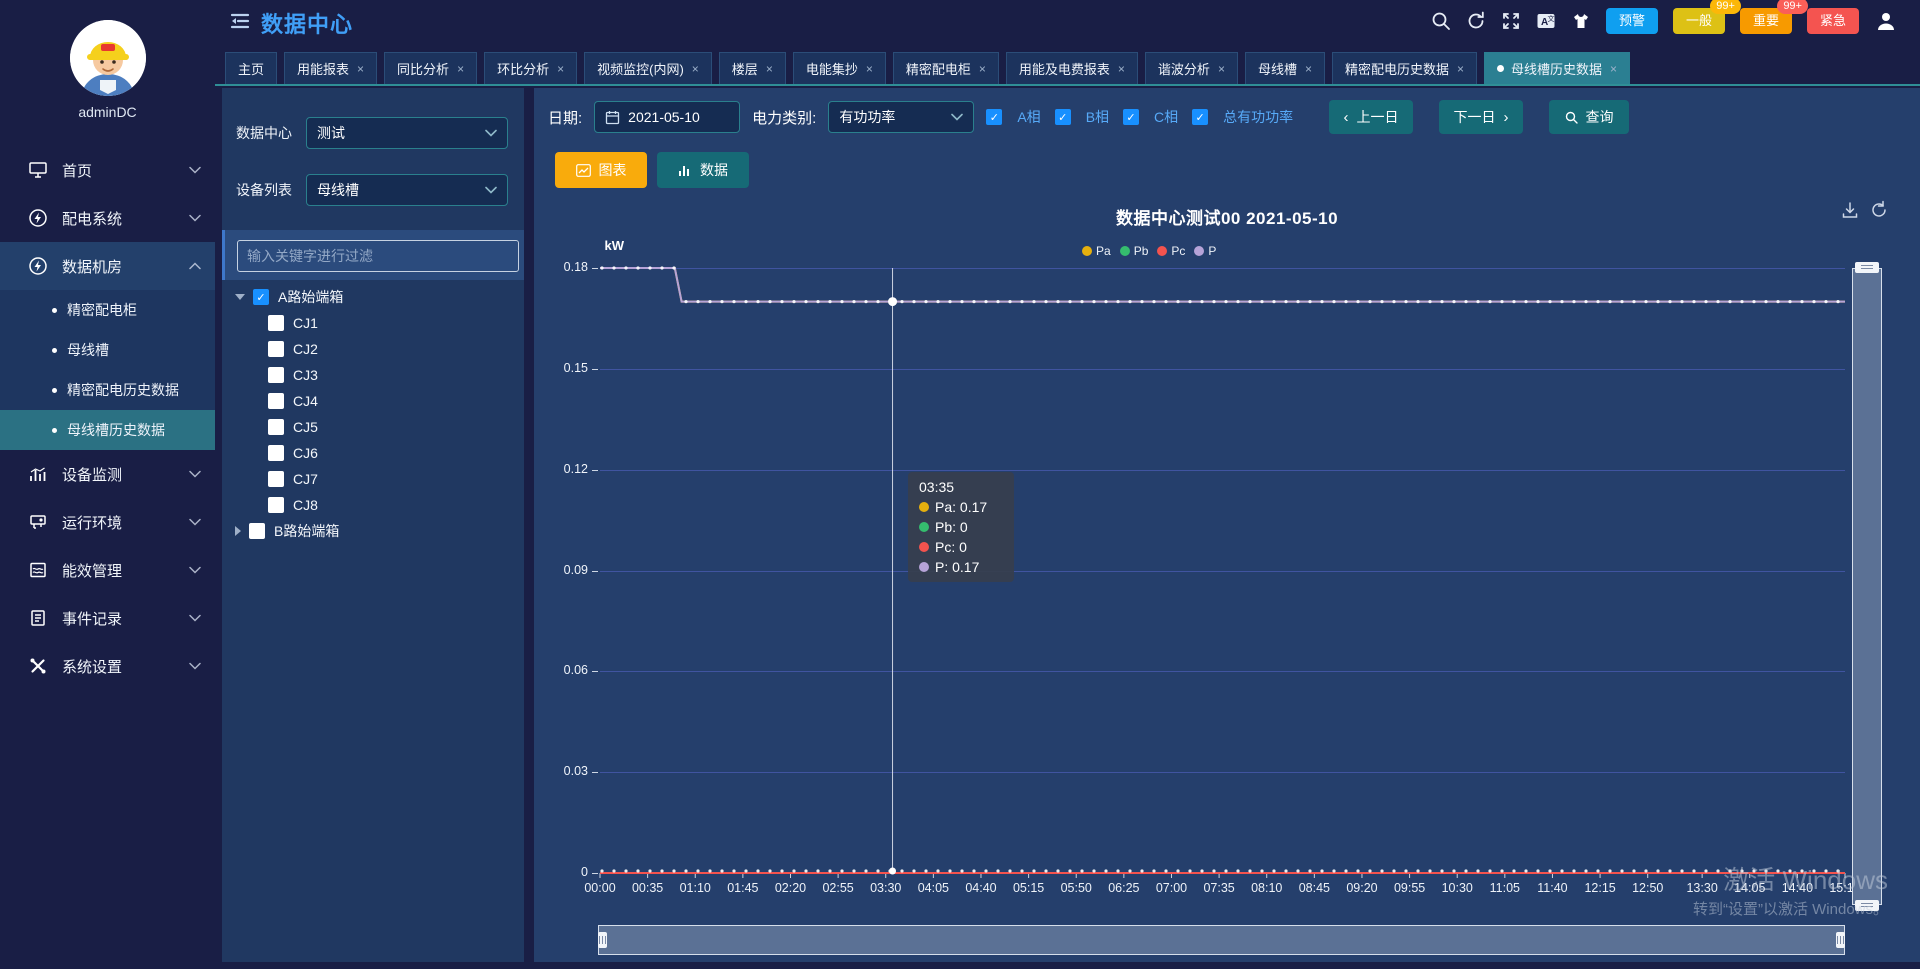  Describe the element at coordinates (107, 58) in the screenshot. I see `avatar` at that location.